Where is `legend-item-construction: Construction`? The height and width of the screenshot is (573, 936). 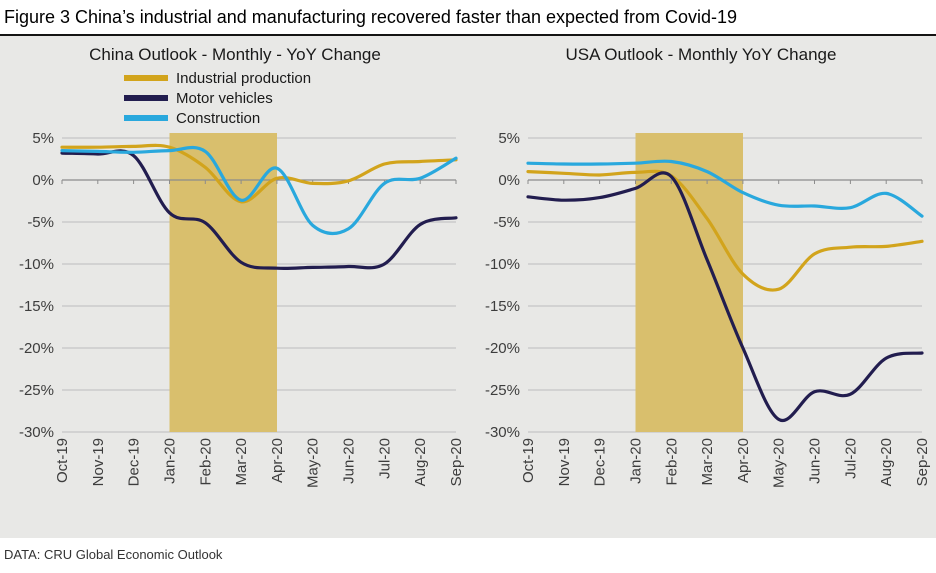 legend-item-construction: Construction is located at coordinates (296, 118).